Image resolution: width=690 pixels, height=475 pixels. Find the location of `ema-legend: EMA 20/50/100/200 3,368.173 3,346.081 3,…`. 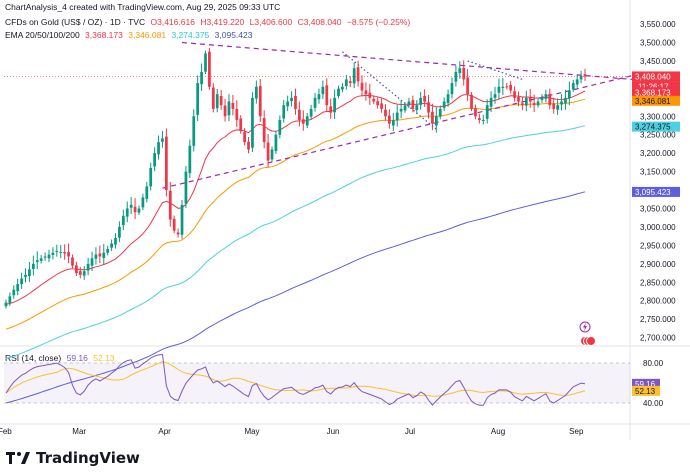

ema-legend: EMA 20/50/100/200 3,368.173 3,346.081 3,… is located at coordinates (130, 35).